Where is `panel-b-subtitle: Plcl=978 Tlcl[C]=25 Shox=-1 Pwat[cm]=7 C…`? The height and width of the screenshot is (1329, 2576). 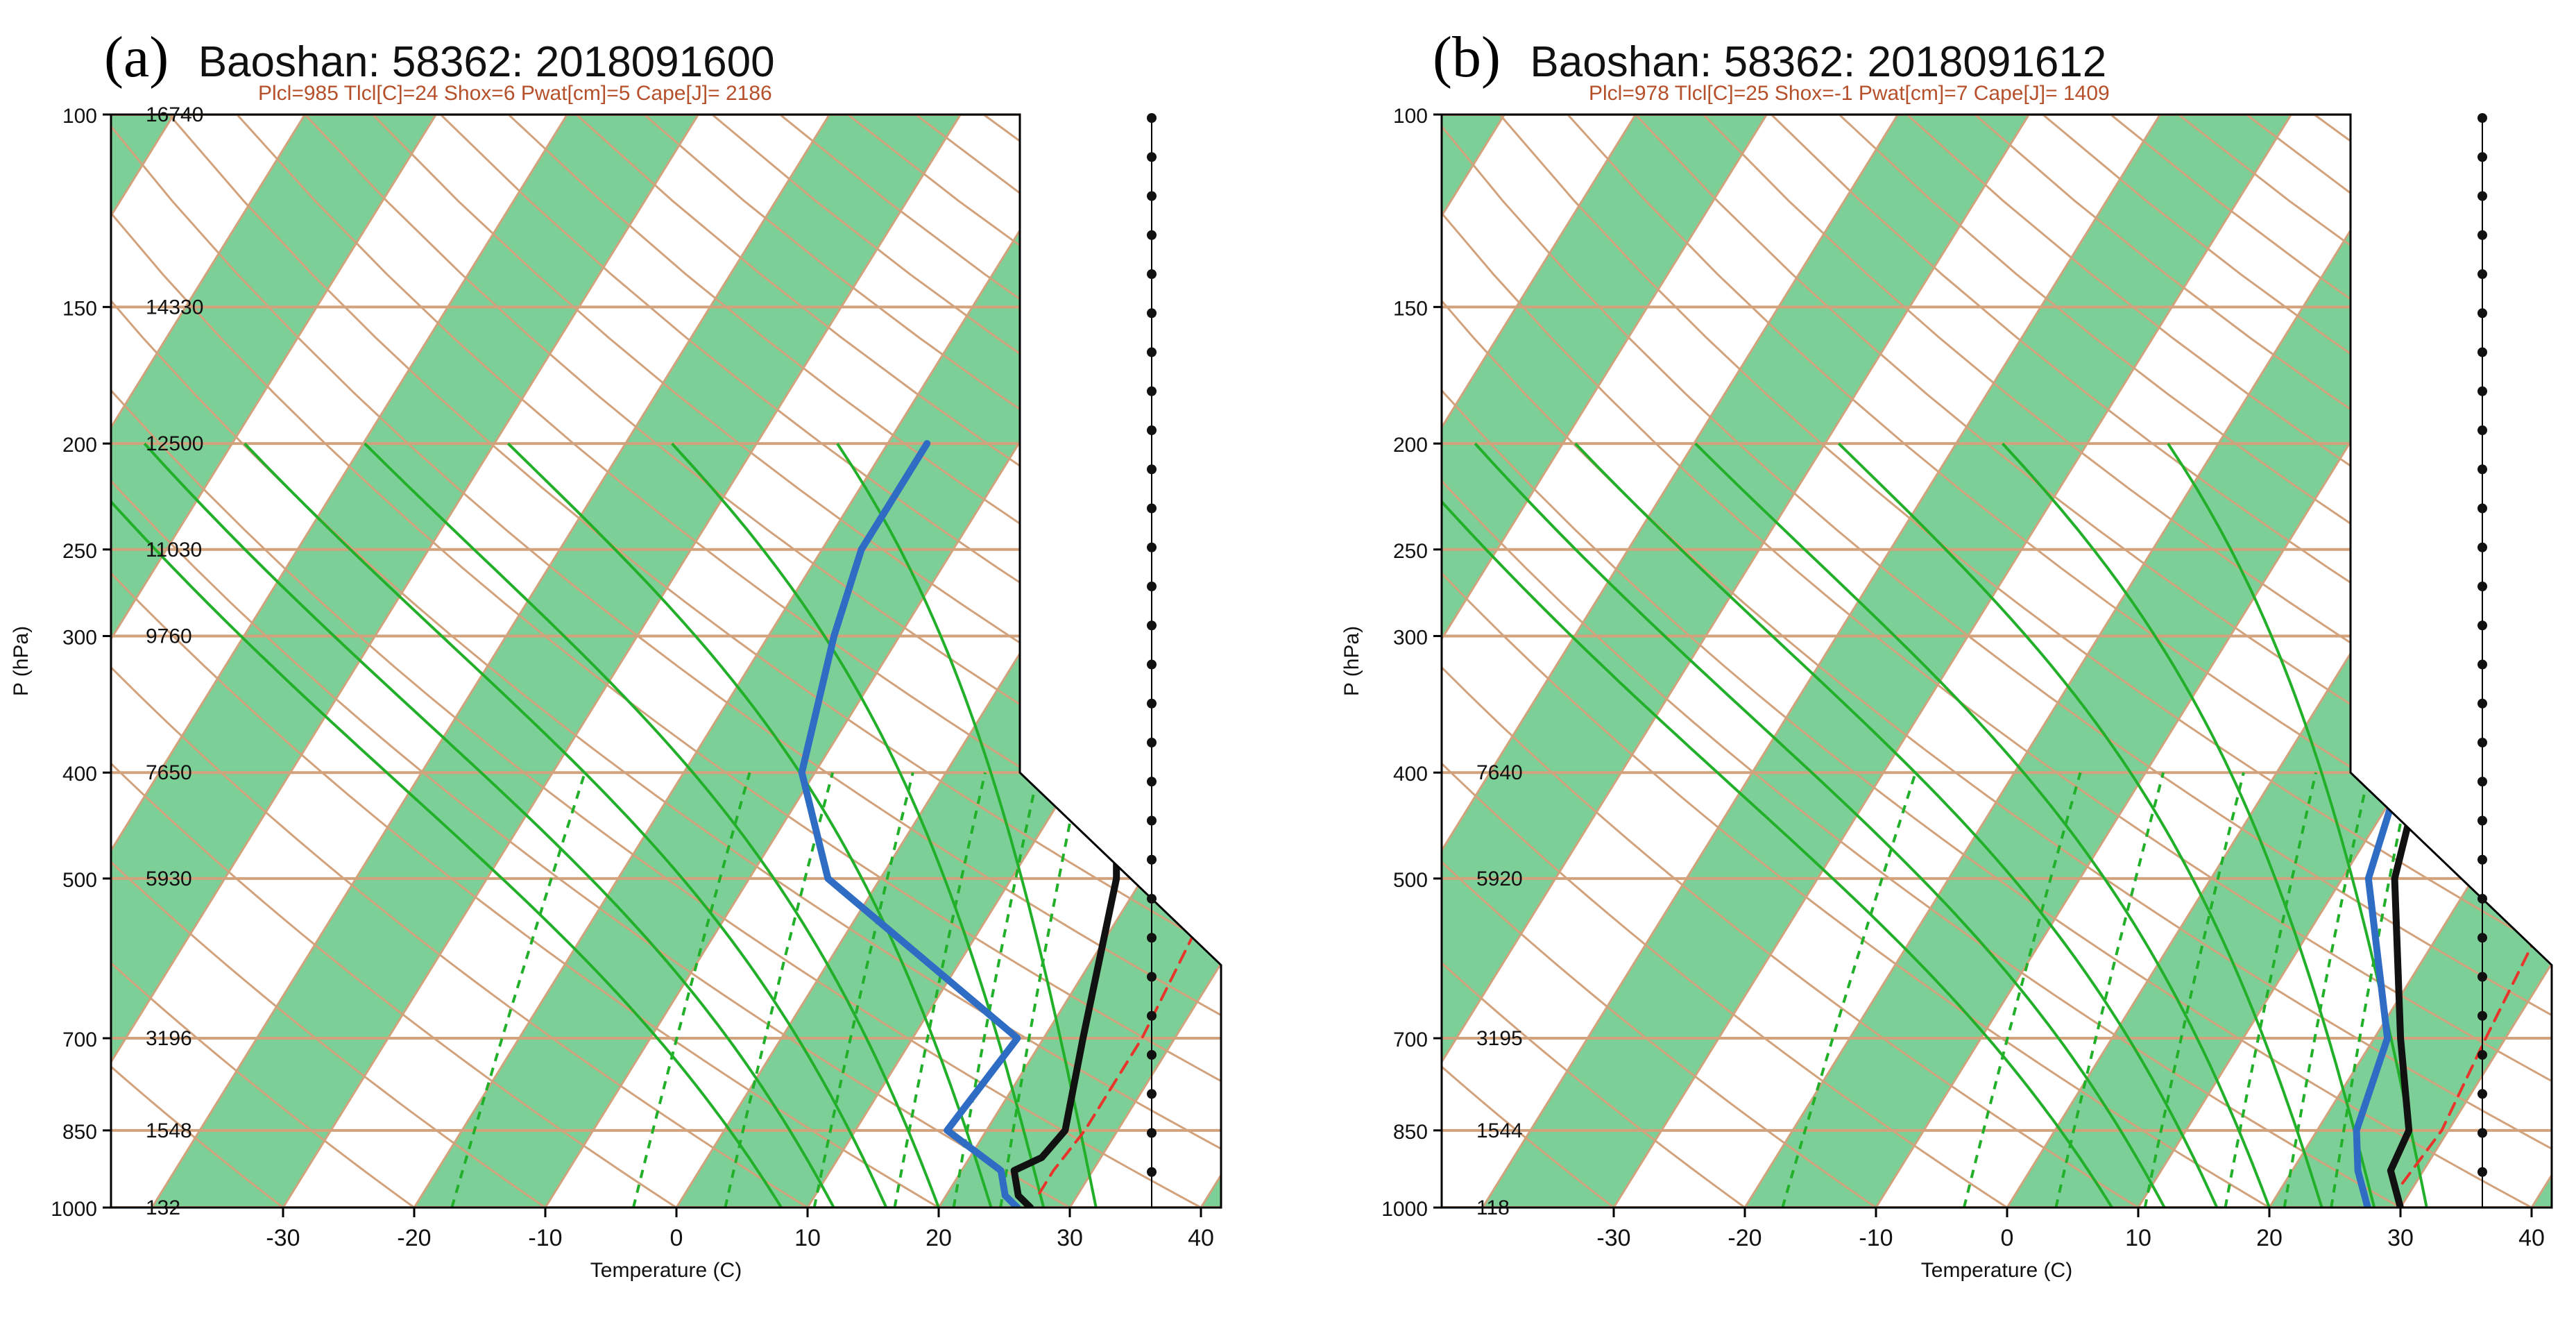
panel-b-subtitle: Plcl=978 Tlcl[C]=25 Shox=-1 Pwat[cm]=7 C… is located at coordinates (1849, 93).